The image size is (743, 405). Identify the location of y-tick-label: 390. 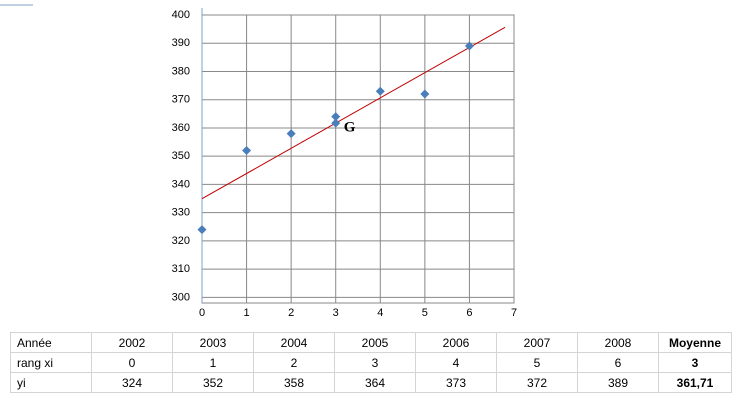
(181, 43).